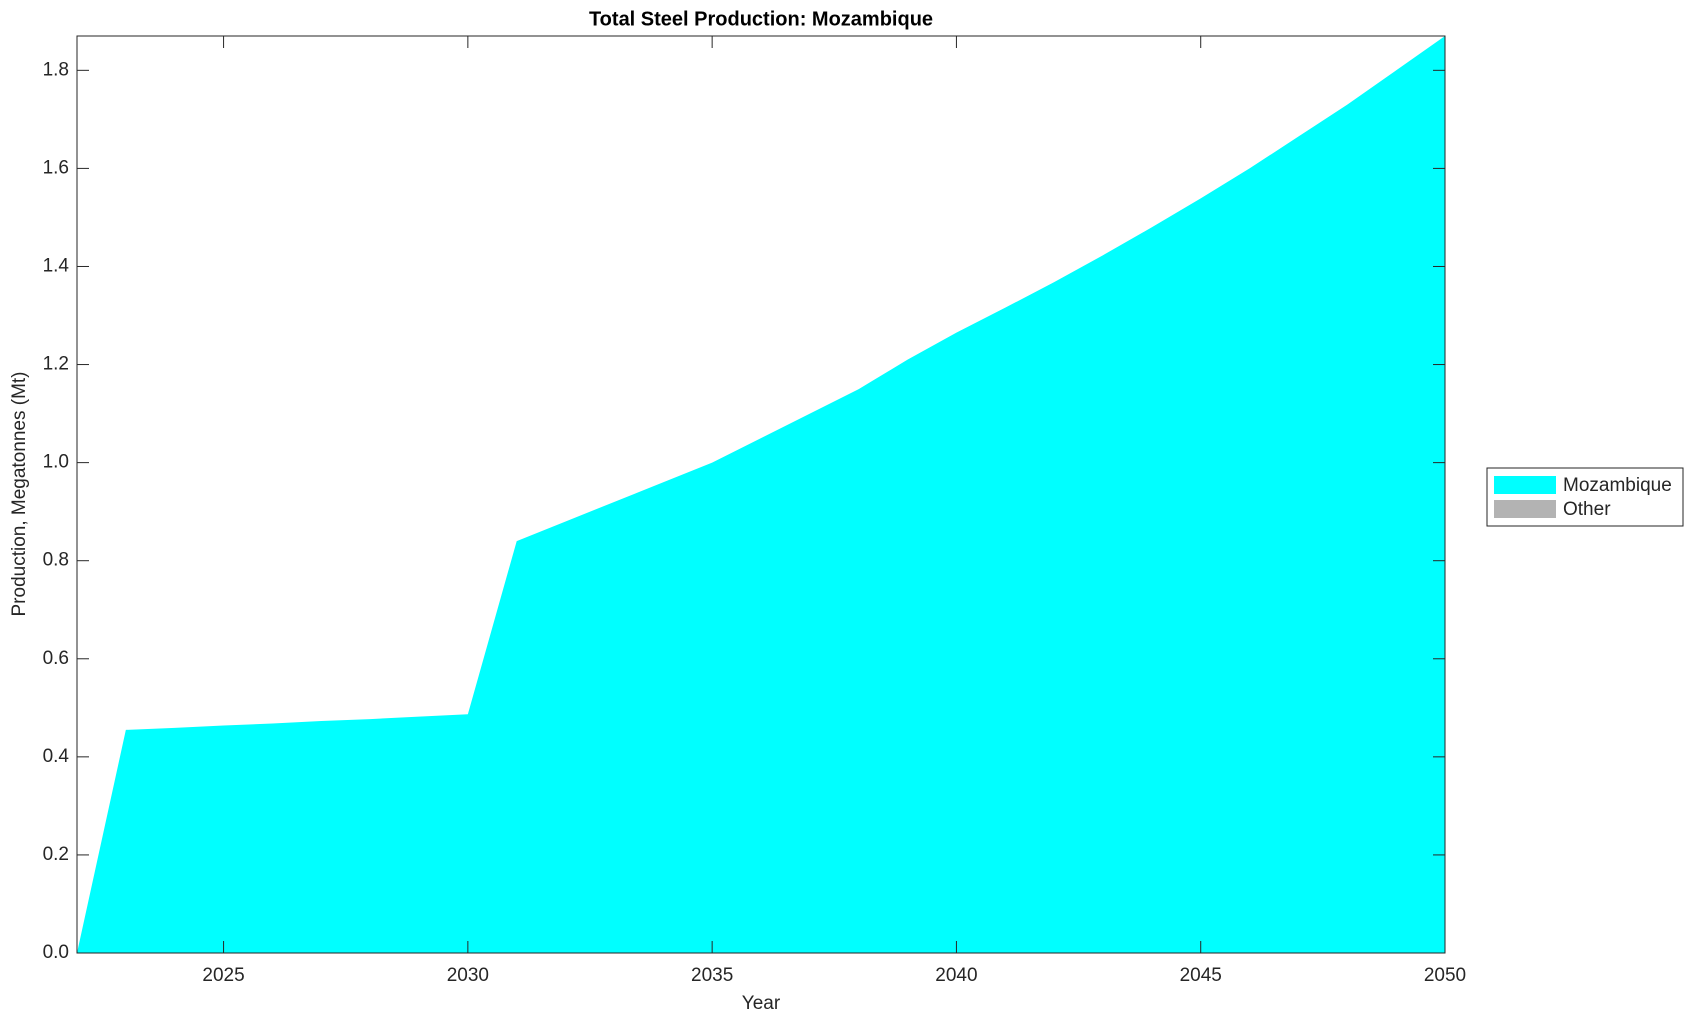 The height and width of the screenshot is (1021, 1691). Describe the element at coordinates (712, 975) in the screenshot. I see `x-tick-label: 2035` at that location.